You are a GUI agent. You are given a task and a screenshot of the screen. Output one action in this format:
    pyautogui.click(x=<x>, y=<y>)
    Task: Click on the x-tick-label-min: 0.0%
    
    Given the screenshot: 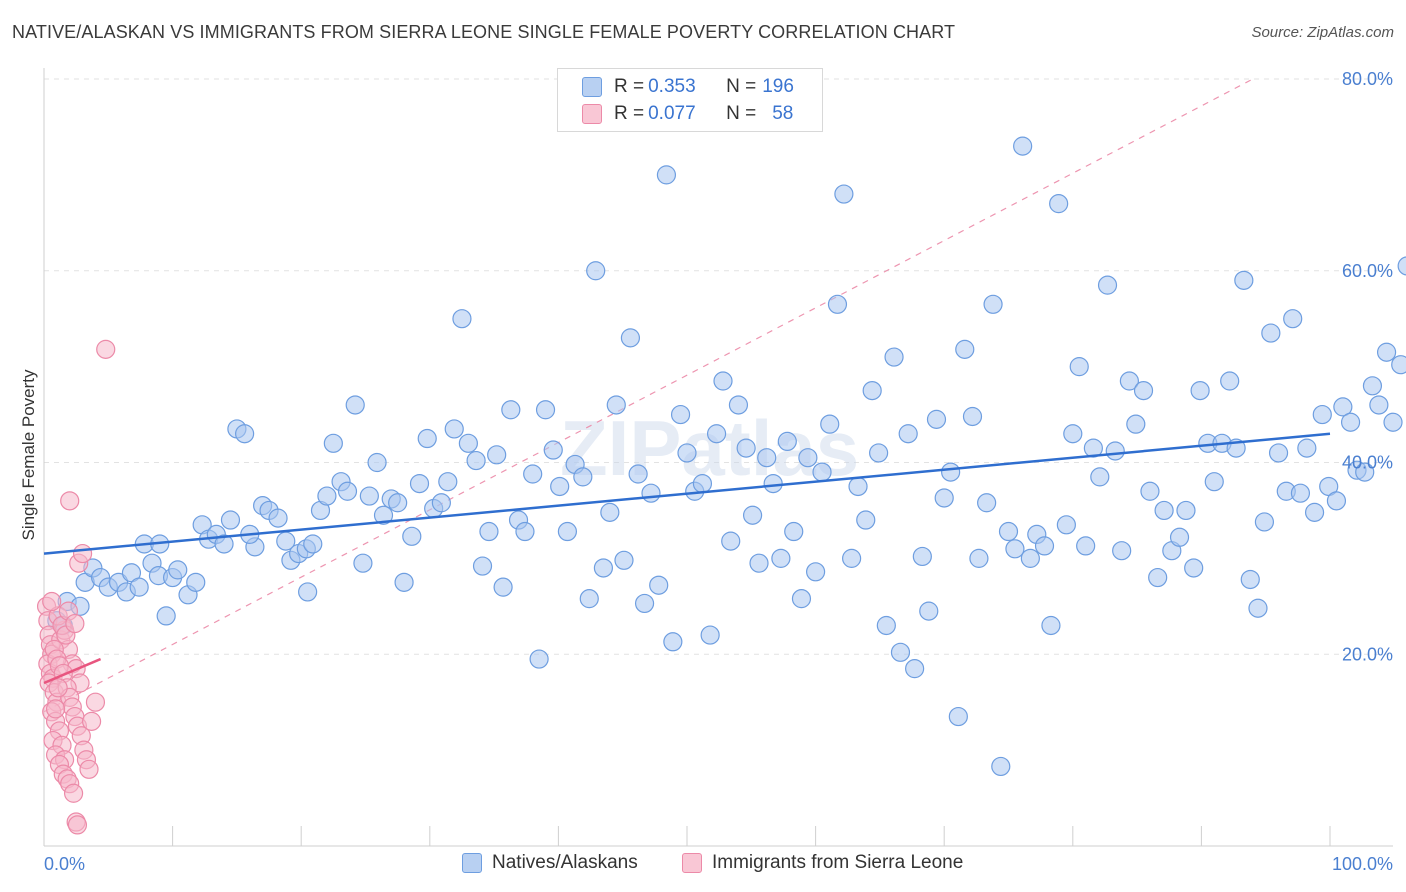 What is the action you would take?
    pyautogui.click(x=64, y=864)
    